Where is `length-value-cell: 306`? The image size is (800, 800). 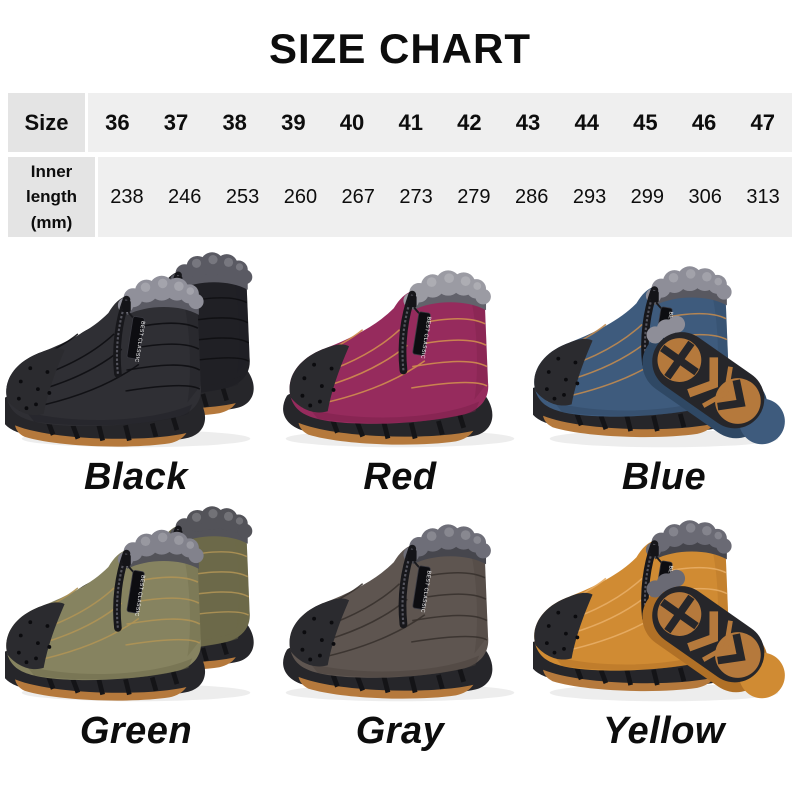
length-value-cell: 306 is located at coordinates (705, 196).